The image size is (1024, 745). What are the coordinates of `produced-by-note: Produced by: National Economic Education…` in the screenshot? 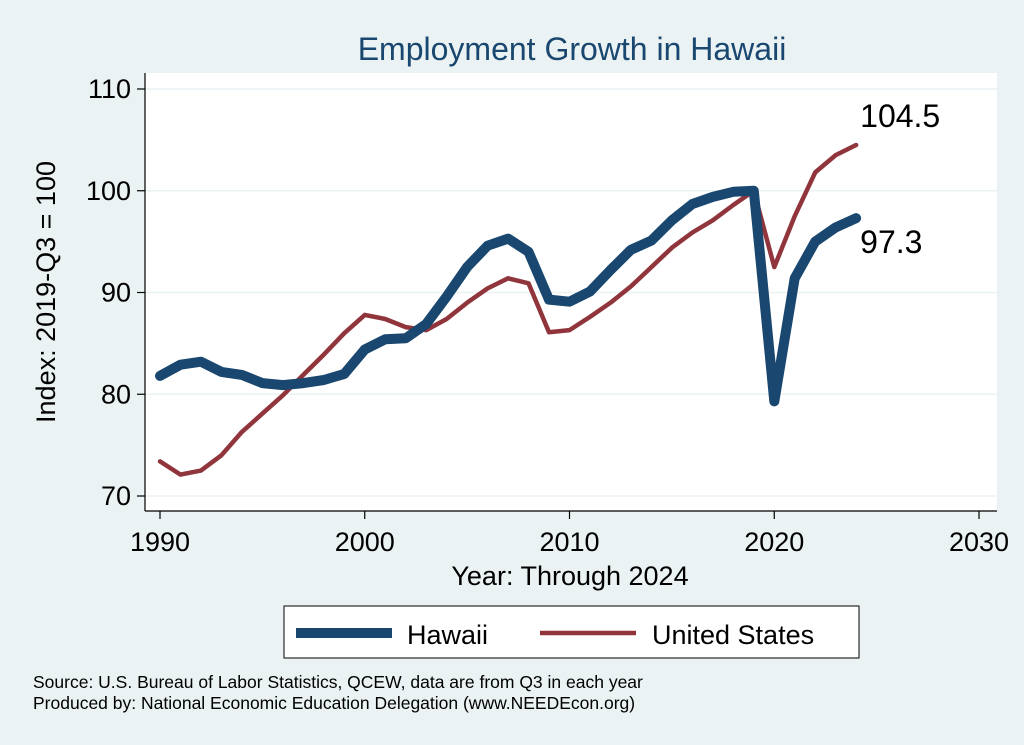 It's located at (334, 703).